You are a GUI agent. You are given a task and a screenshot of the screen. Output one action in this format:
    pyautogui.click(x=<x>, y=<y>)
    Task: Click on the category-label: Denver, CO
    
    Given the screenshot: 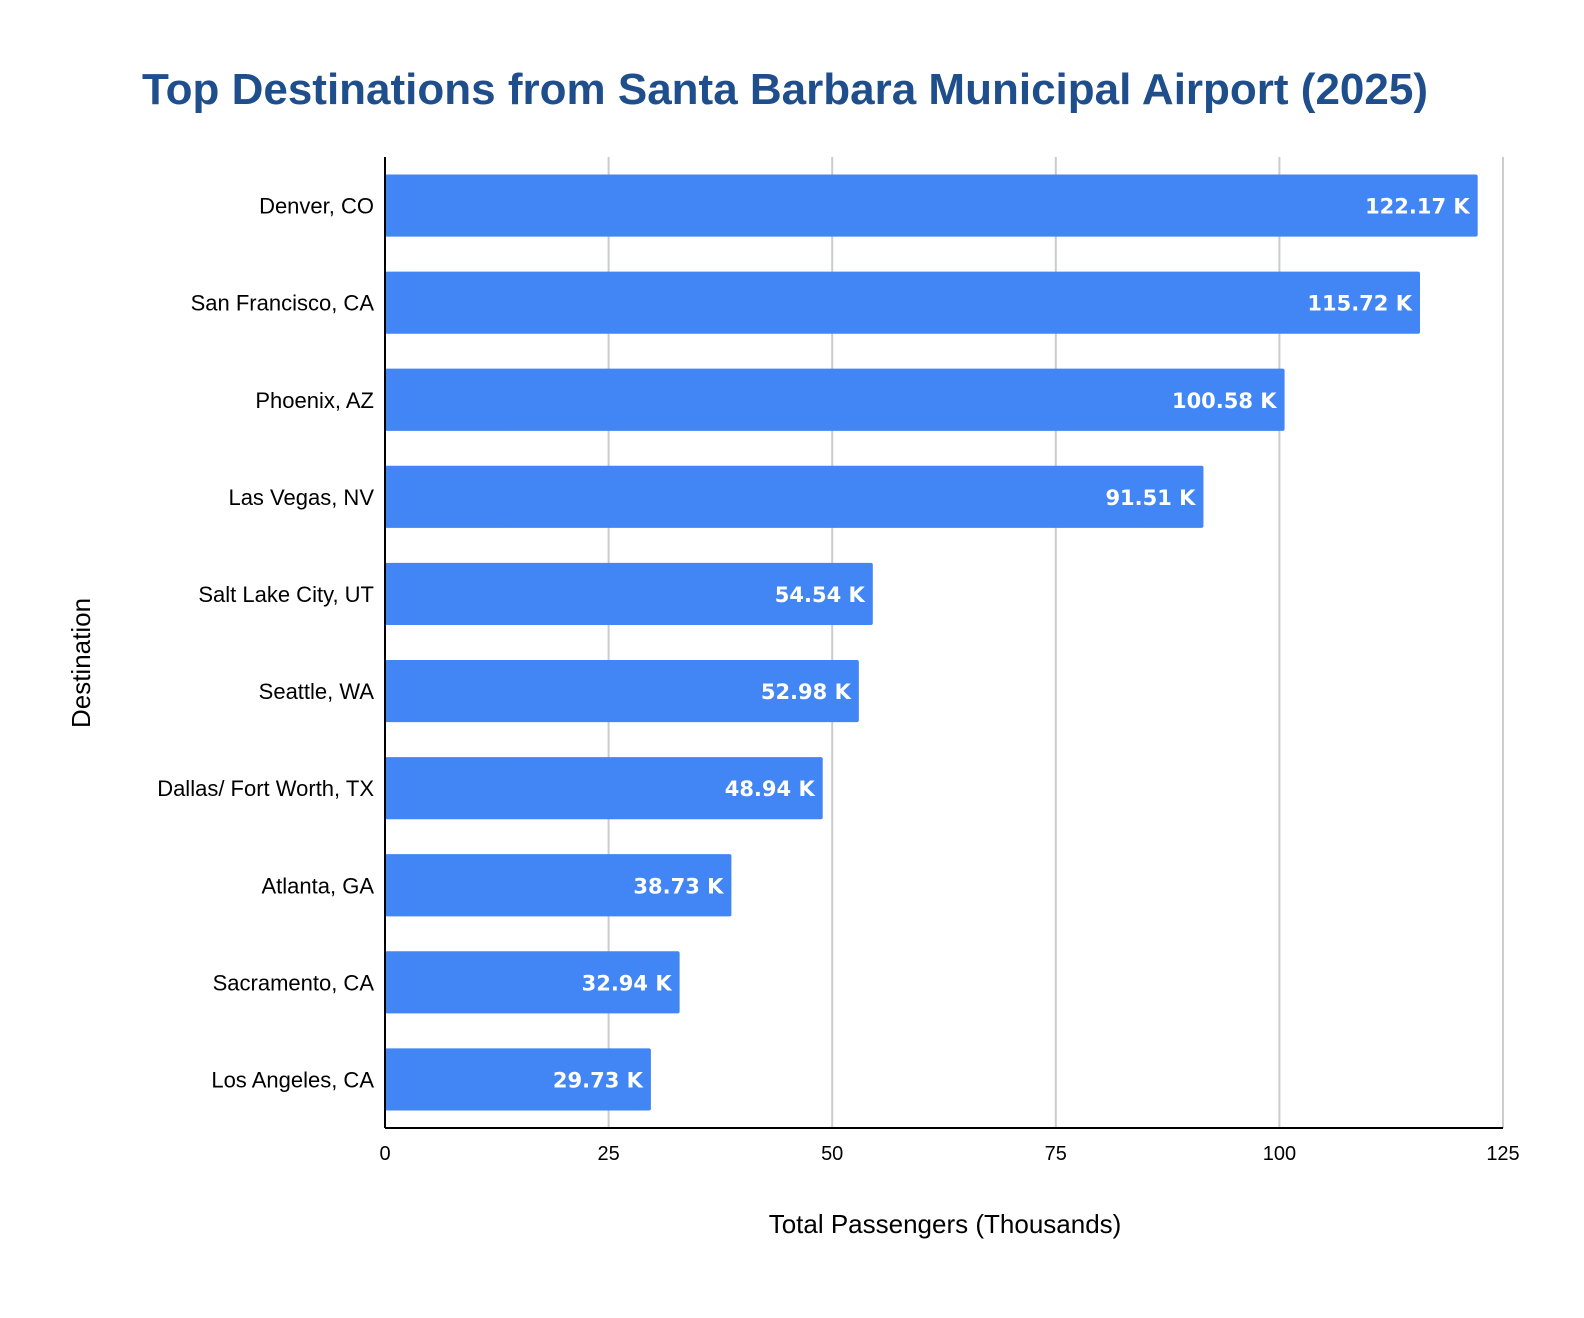 What is the action you would take?
    pyautogui.click(x=316, y=206)
    